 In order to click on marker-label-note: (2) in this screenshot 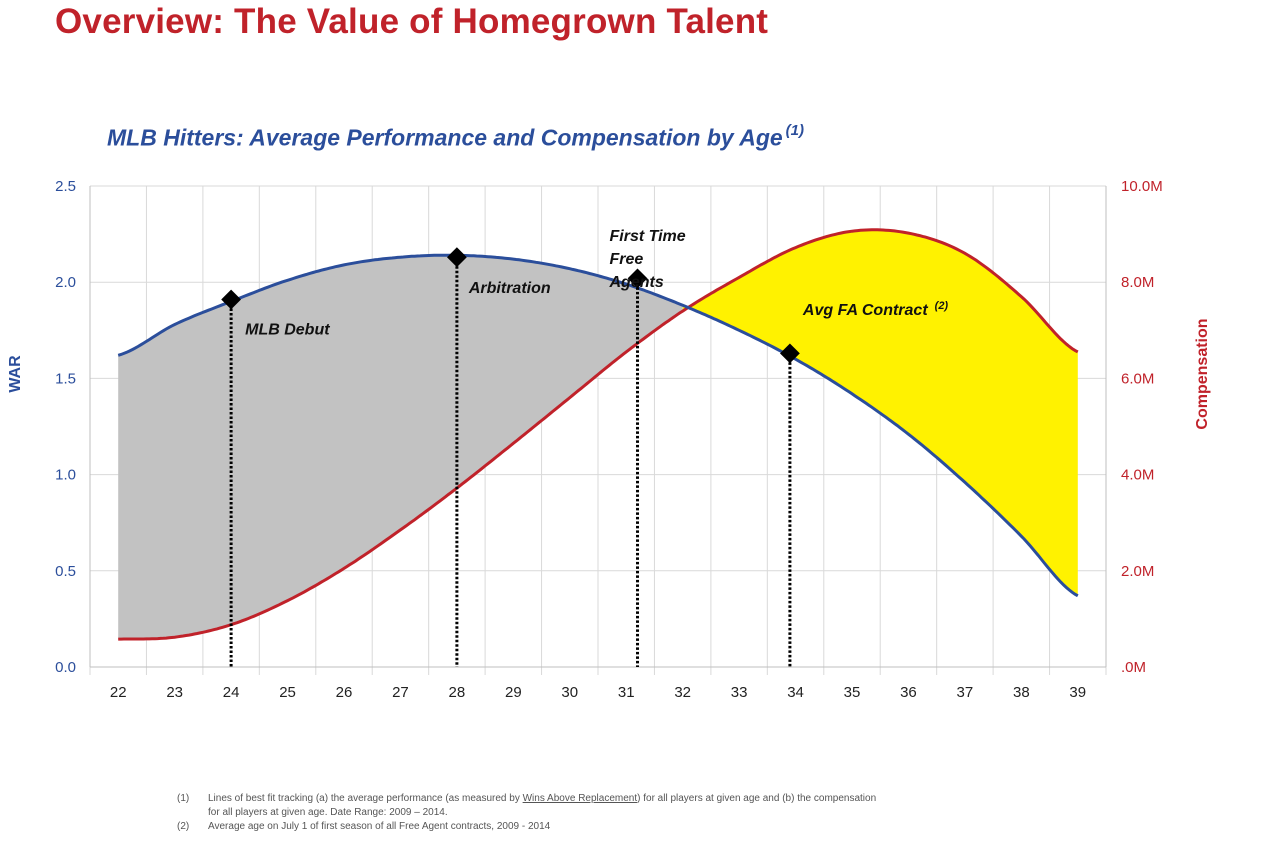, I will do `click(942, 306)`.